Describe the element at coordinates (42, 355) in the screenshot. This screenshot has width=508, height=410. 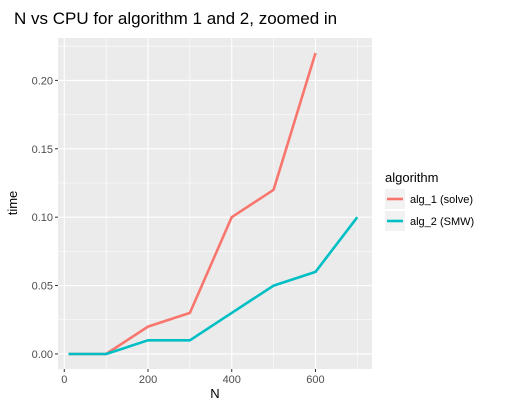
I see `y-tick-label: 0.00` at that location.